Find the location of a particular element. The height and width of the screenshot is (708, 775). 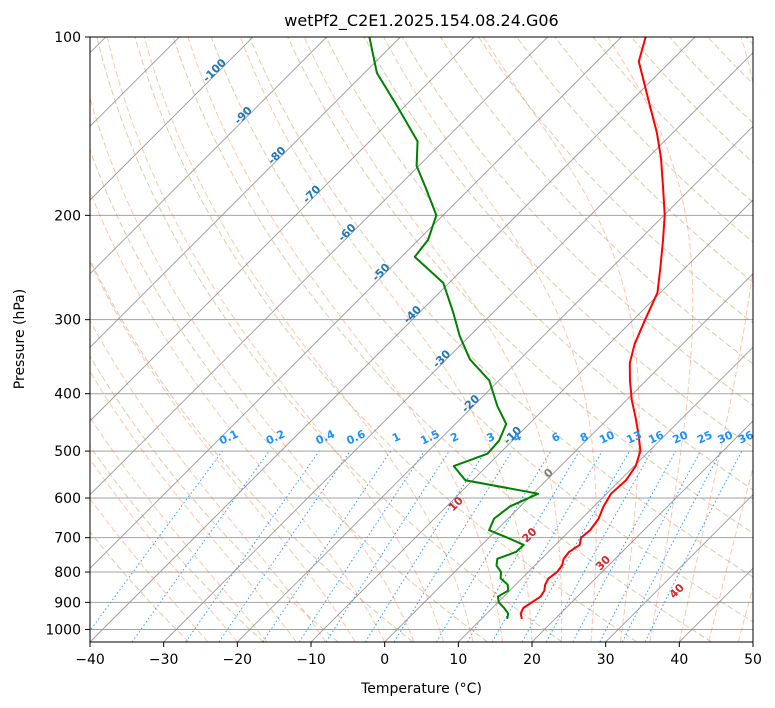

isotherm-tick-label: -70 is located at coordinates (311, 193).